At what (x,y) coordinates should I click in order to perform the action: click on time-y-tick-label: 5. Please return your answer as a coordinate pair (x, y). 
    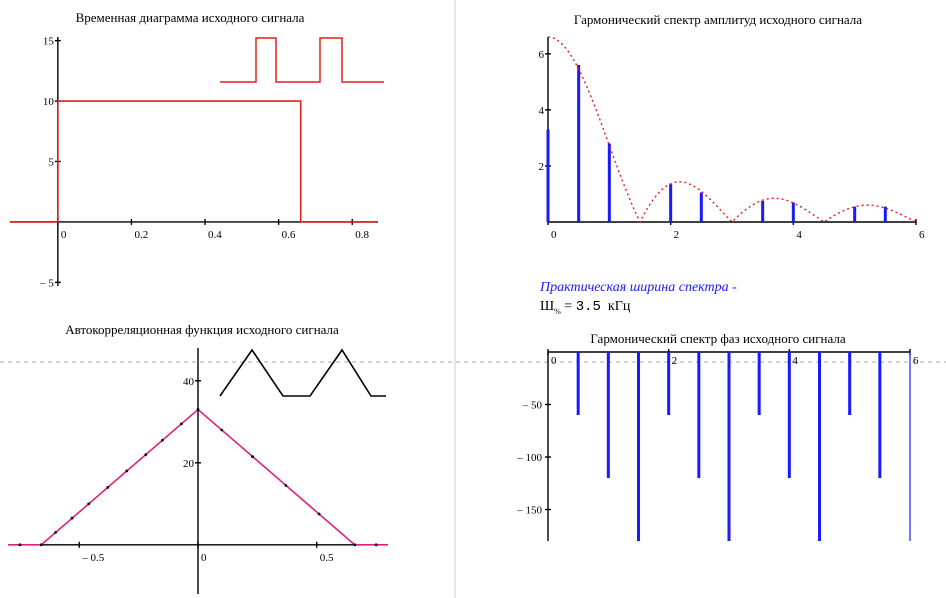
    Looking at the image, I should click on (51, 163).